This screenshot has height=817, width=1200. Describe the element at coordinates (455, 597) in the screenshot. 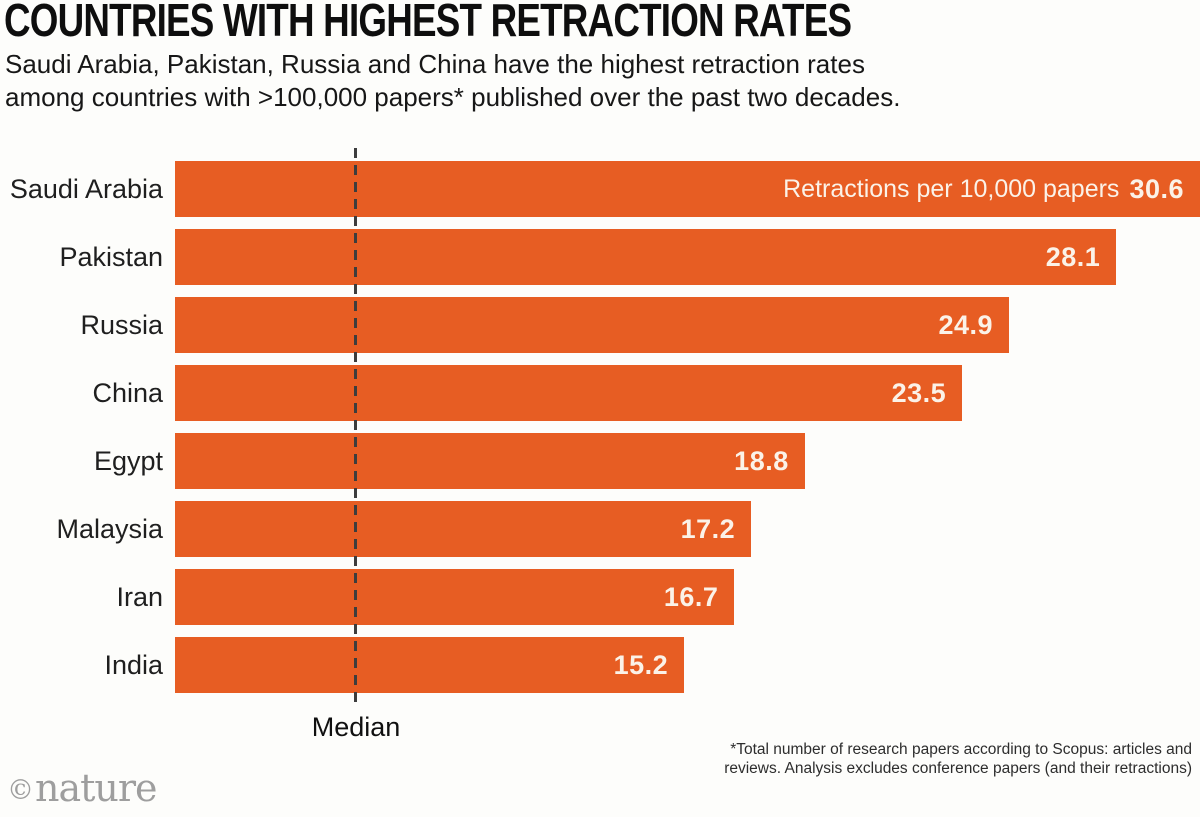

I see `bar-iran: 16.7` at that location.